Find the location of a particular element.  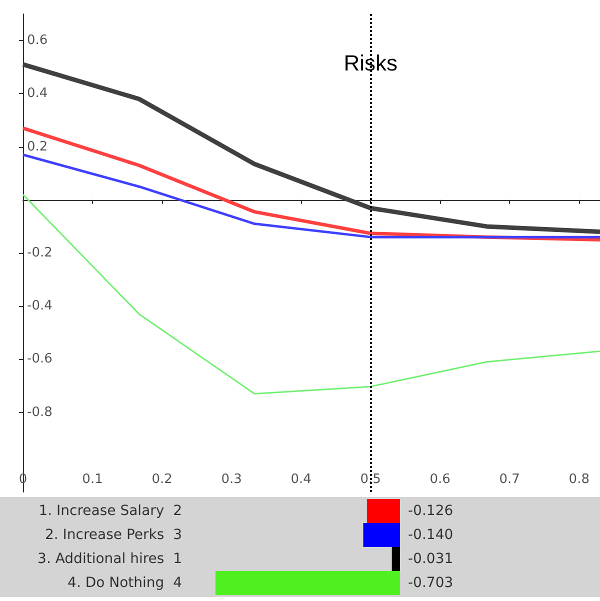

y-tick-label: 0.6 is located at coordinates (37, 40).